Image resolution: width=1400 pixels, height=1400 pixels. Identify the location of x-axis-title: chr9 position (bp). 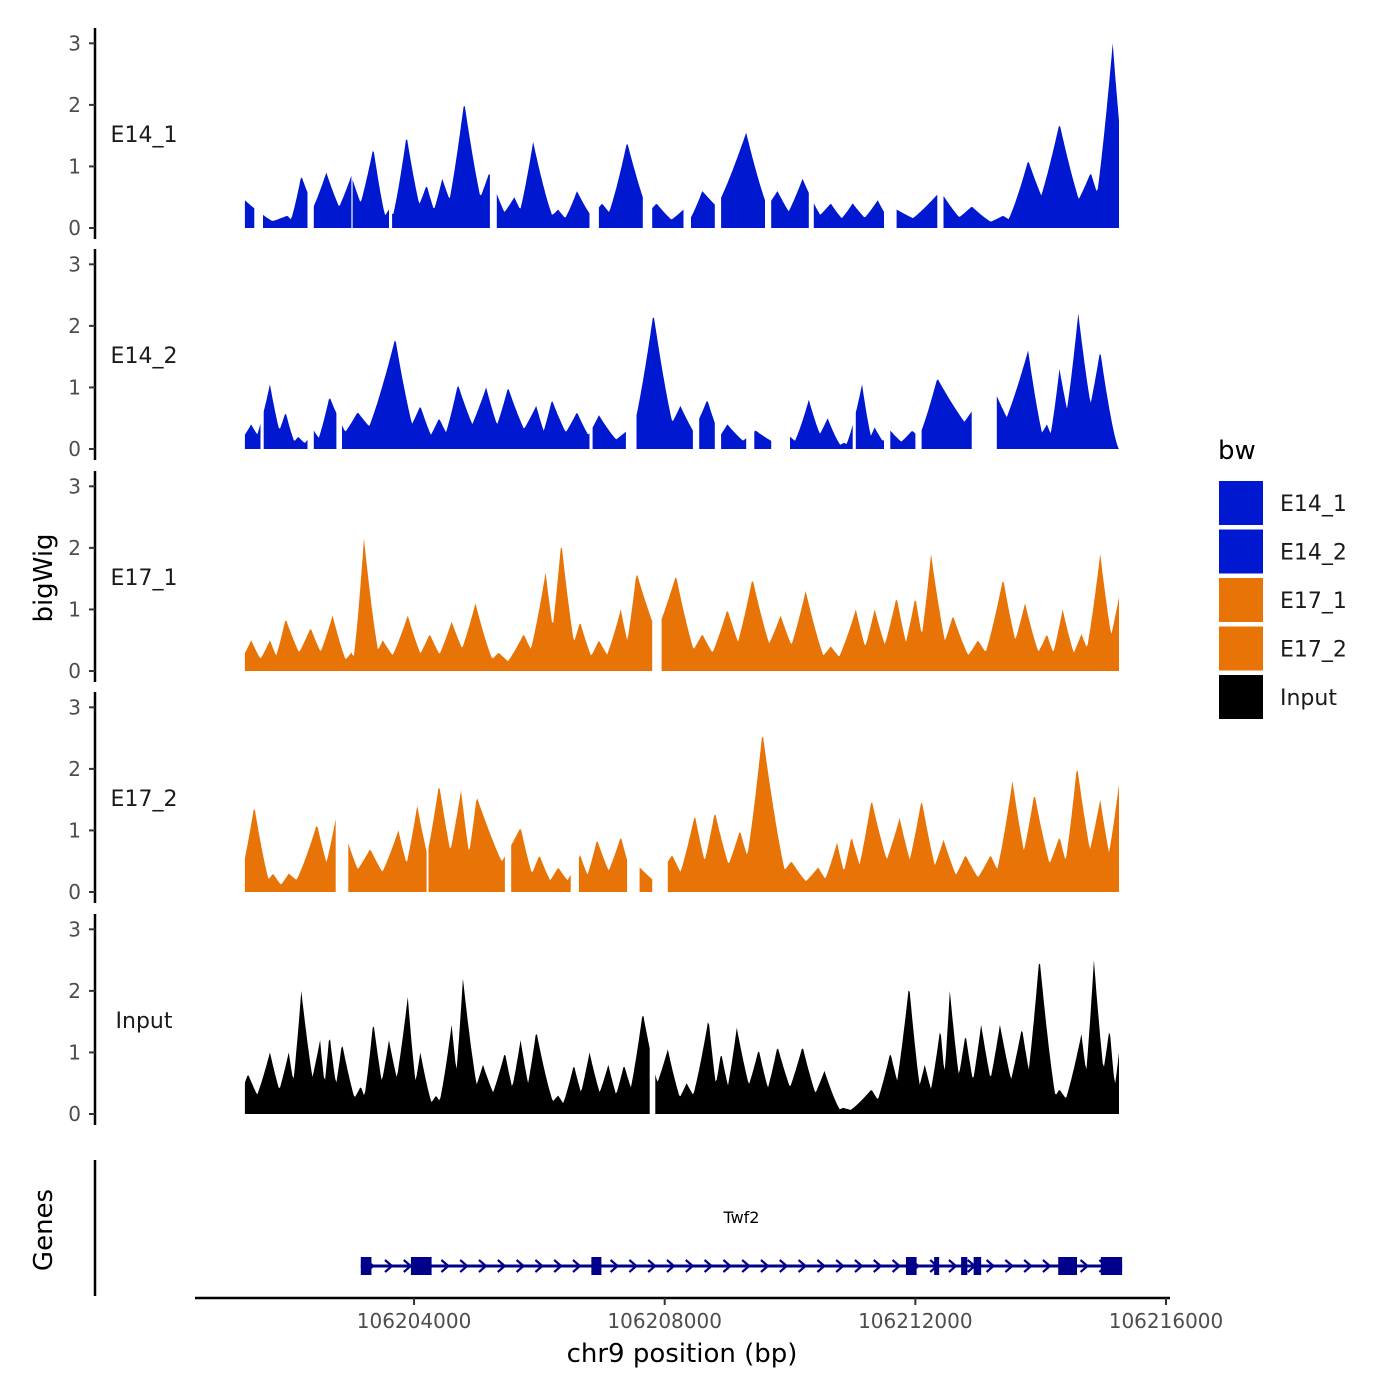
(682, 1354).